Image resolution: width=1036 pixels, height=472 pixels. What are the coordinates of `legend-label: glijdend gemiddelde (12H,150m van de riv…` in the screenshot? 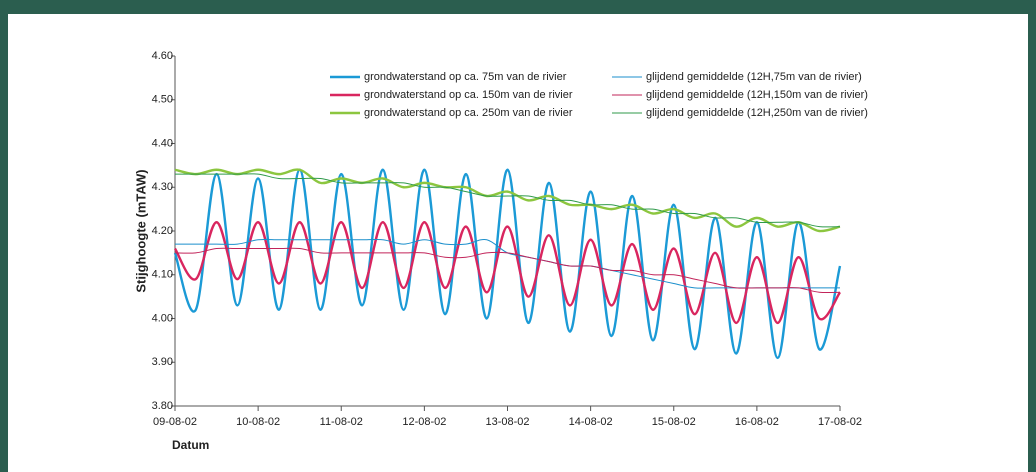 It's located at (757, 95).